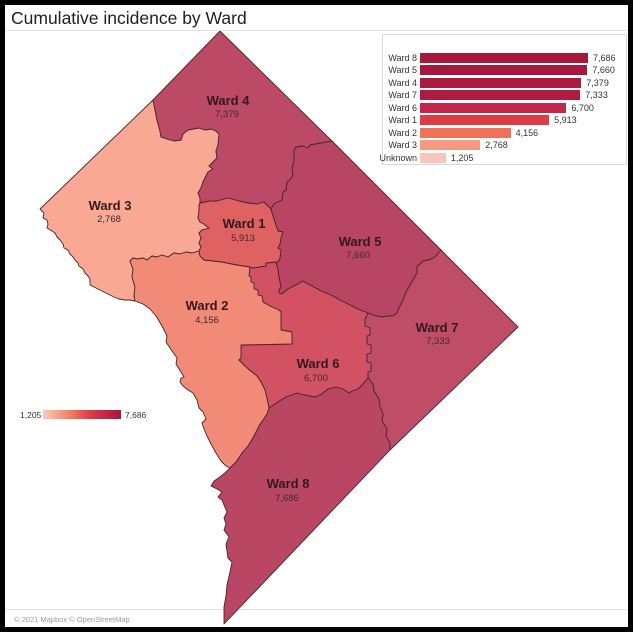  I want to click on svg-text: Ward 4, so click(229, 100).